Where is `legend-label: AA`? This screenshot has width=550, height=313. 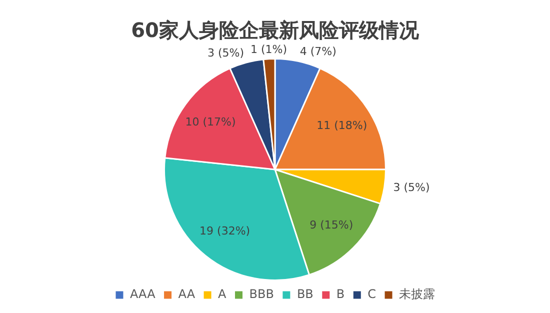 legend-label: AA is located at coordinates (187, 294).